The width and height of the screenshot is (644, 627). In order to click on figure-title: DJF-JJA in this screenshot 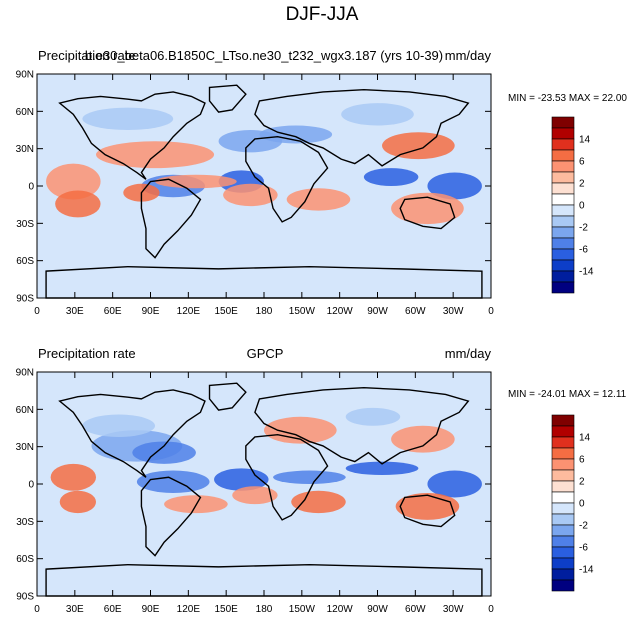, I will do `click(322, 14)`.